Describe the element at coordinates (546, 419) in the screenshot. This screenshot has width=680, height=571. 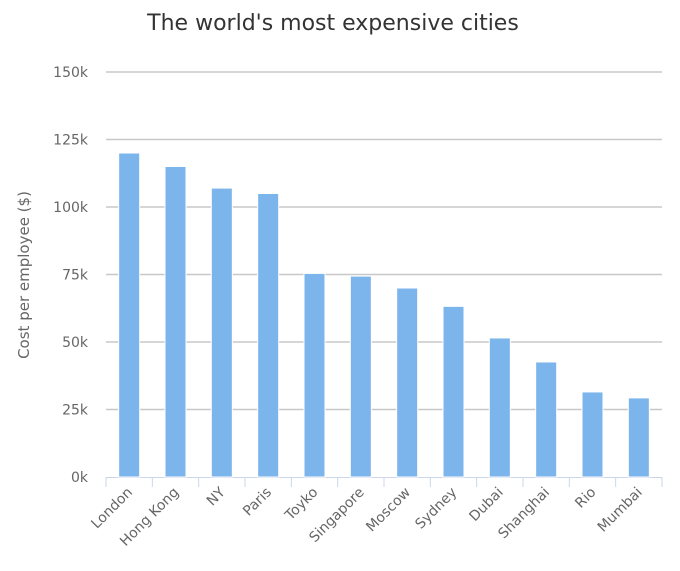
I see `bar-shanghai` at that location.